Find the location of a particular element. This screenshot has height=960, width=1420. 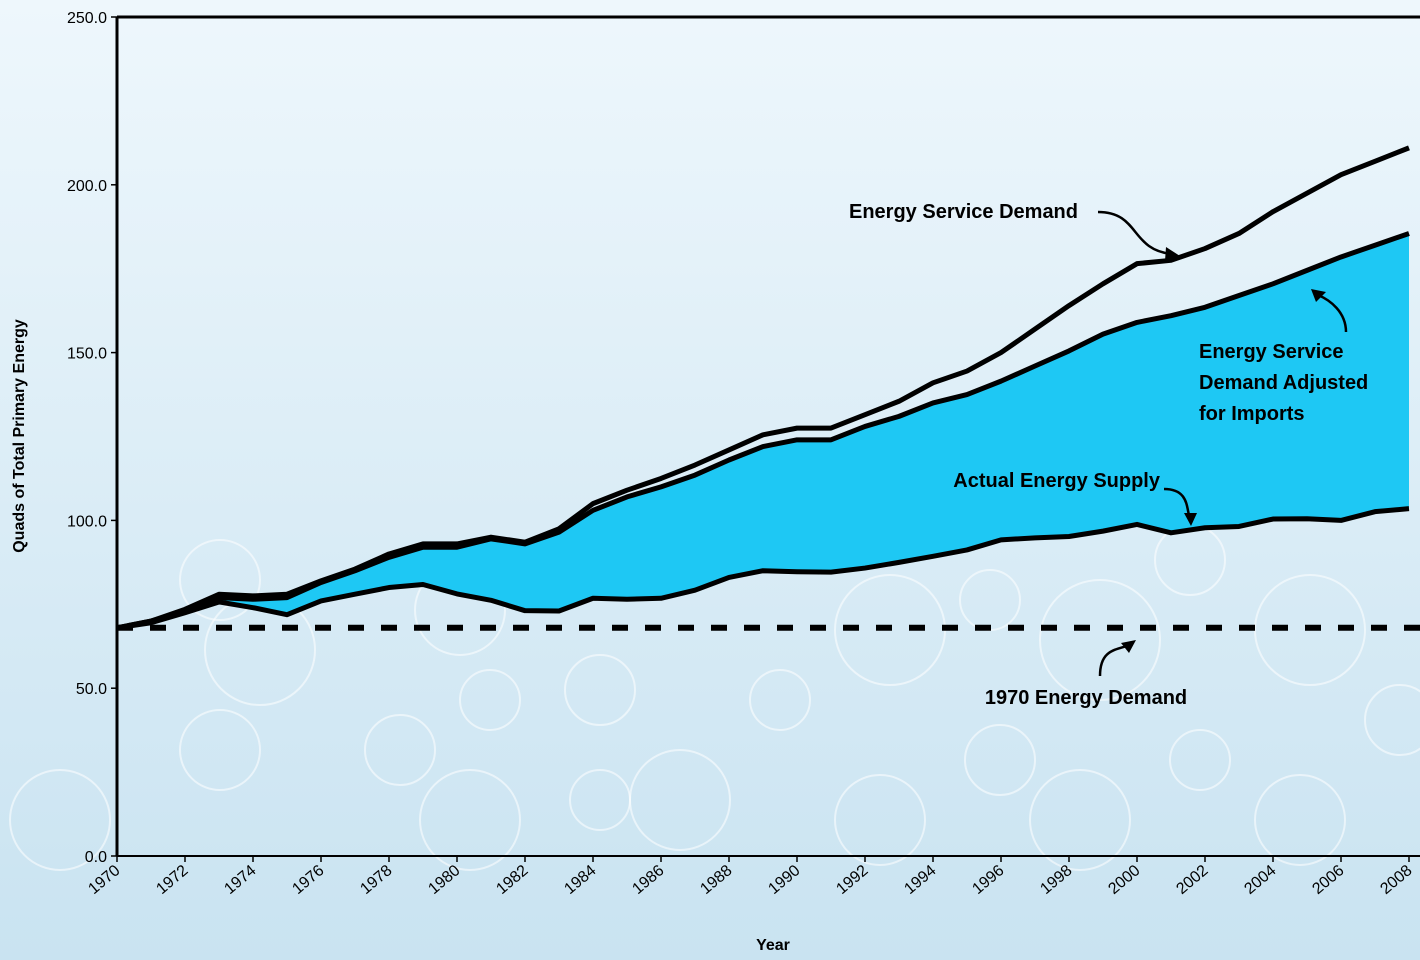

x-axis-title: Year is located at coordinates (773, 945).